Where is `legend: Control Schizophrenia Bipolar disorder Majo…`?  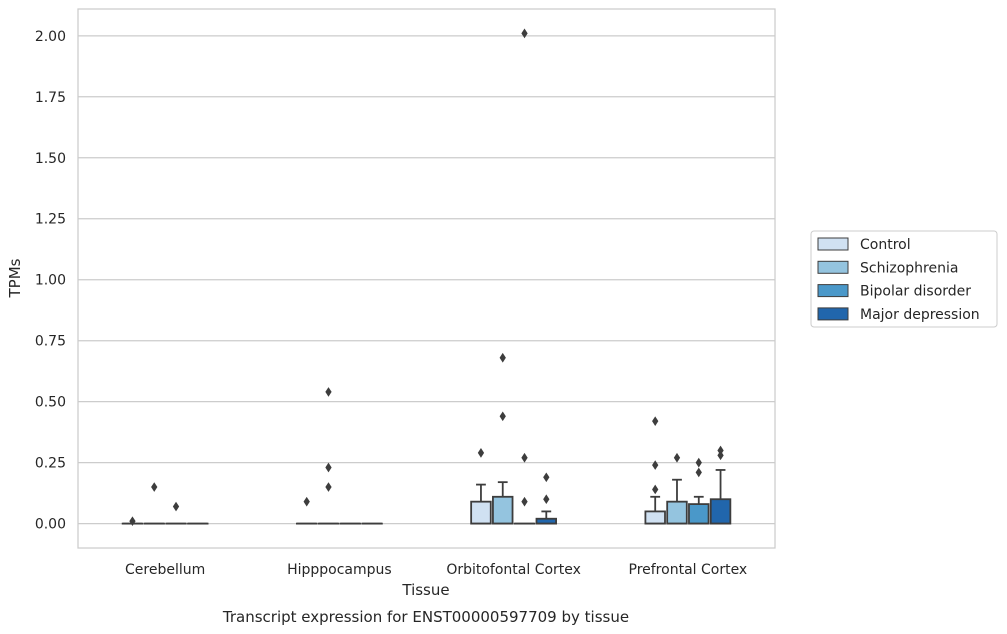
legend: Control Schizophrenia Bipolar disorder Majo… is located at coordinates (904, 279).